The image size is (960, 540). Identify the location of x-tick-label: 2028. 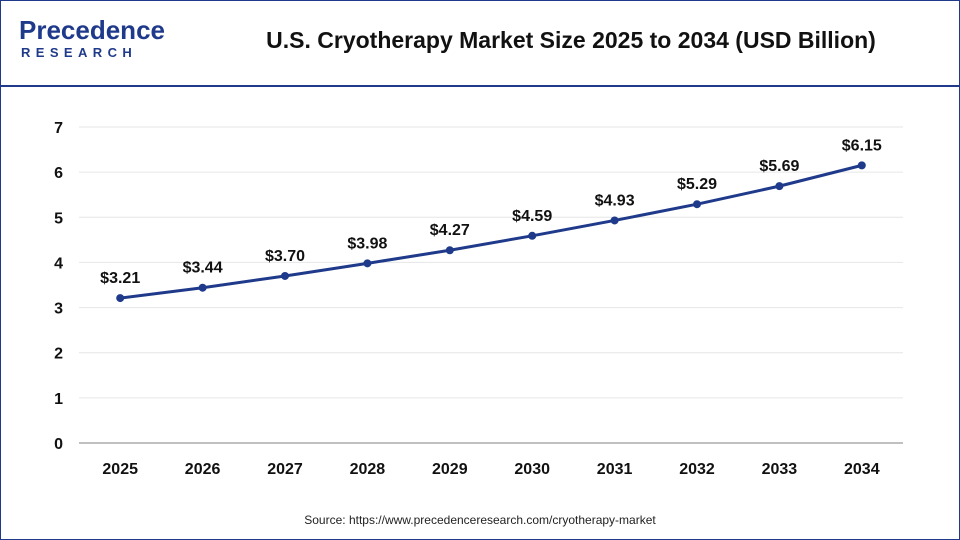
(368, 469).